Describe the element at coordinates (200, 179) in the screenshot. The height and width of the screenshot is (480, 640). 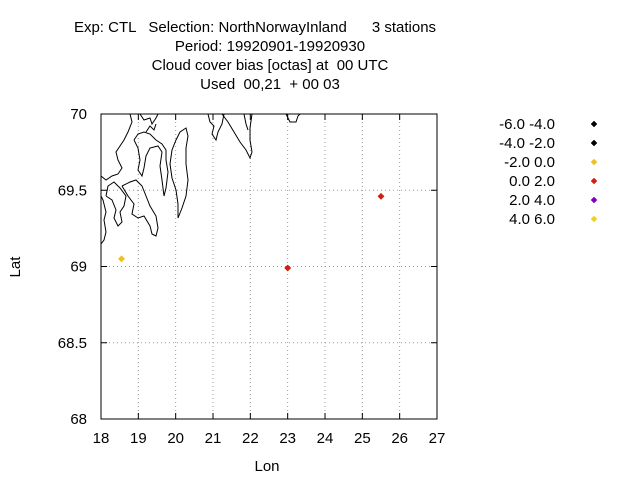
I see `coastline-map` at that location.